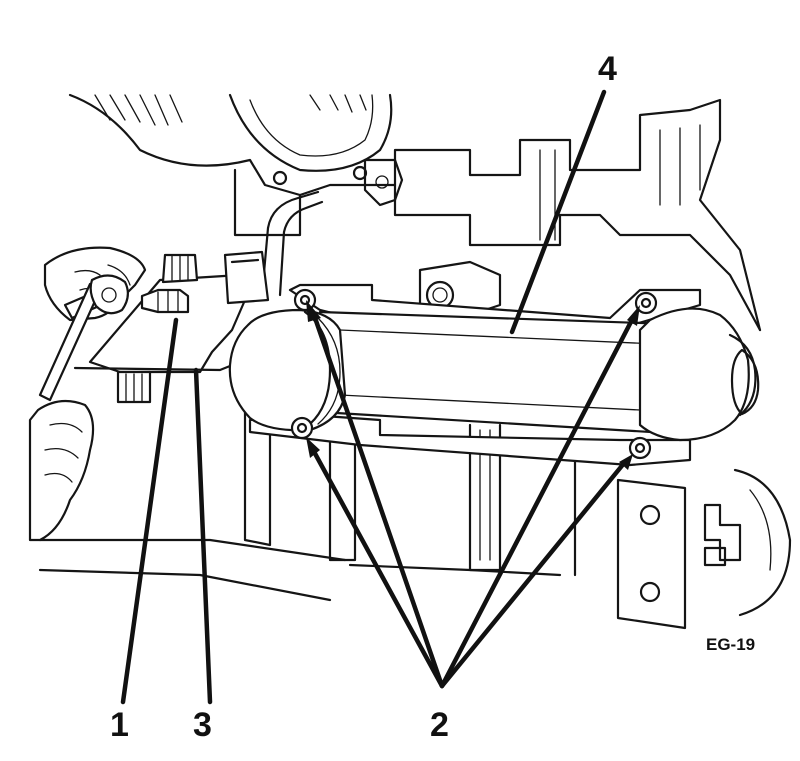 The image size is (800, 761). Describe the element at coordinates (292, 243) in the screenshot. I see `dipstick-tube` at that location.